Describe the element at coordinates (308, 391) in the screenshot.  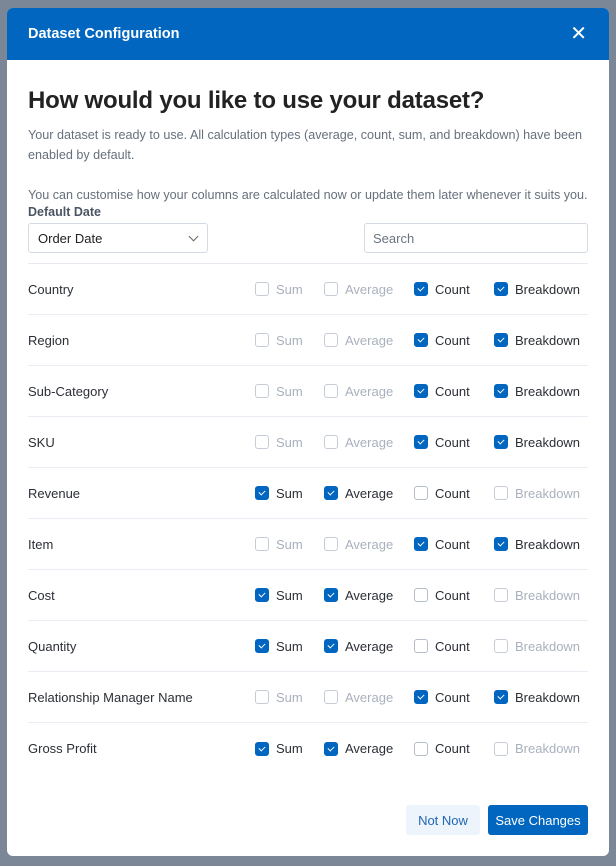
I see `table-row: Sub-Category Sum Average Count Breakdown` at that location.